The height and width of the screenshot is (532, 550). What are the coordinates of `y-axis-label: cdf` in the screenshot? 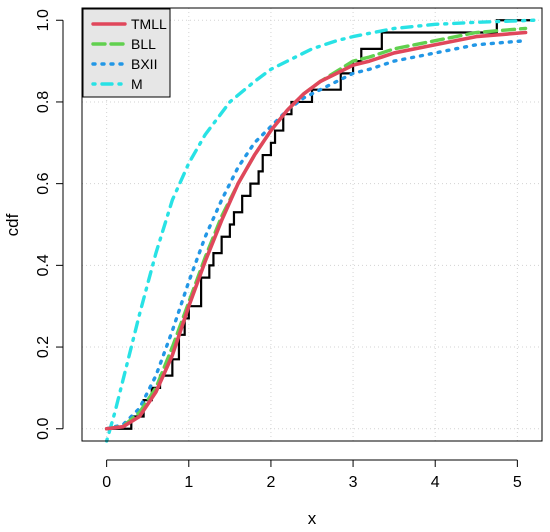 It's located at (12, 224).